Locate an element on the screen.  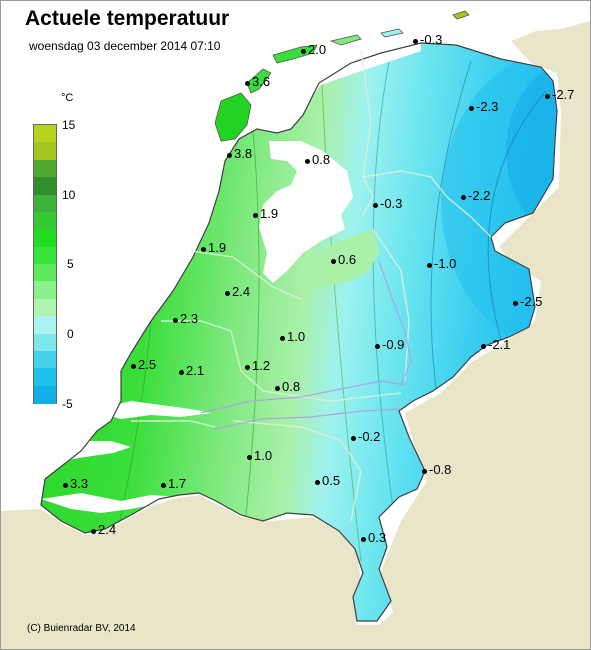
island-vlieland is located at coordinates (259, 81).